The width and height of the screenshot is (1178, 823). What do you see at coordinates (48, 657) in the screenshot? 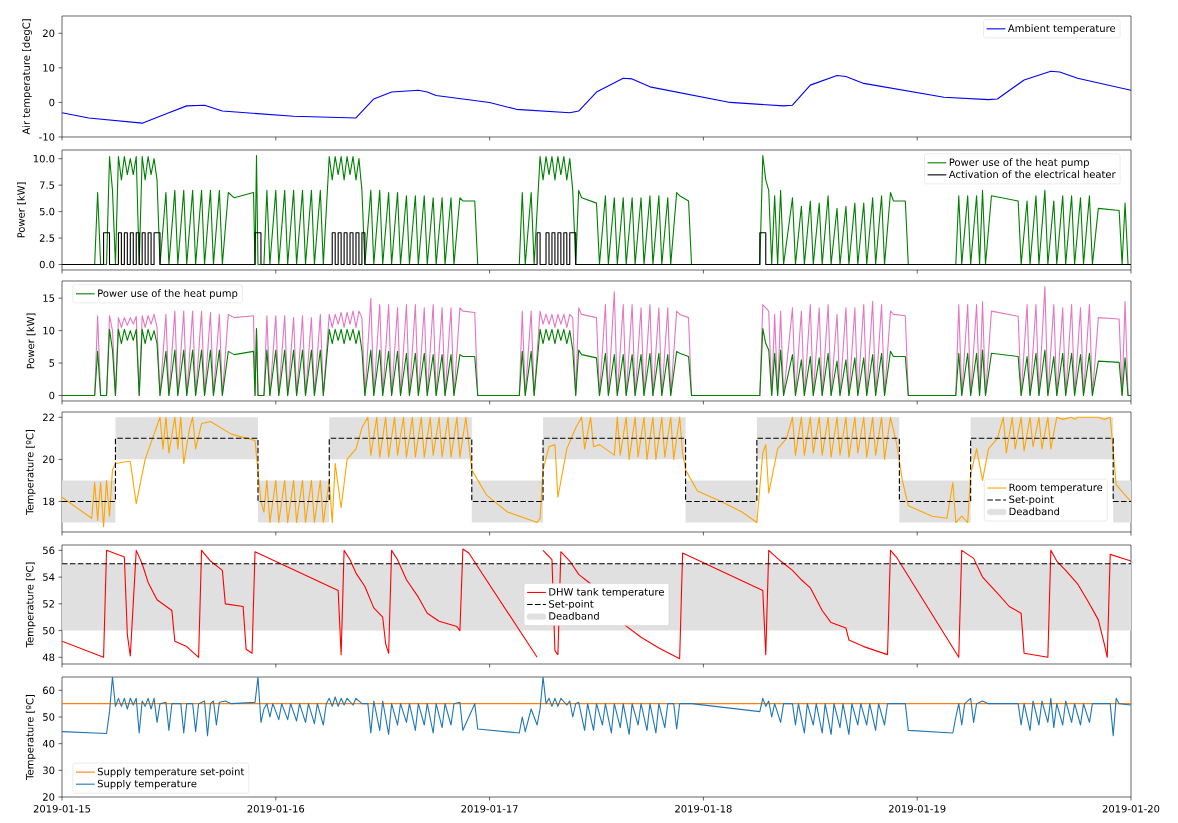
I see `y-tick-label: 48` at bounding box center [48, 657].